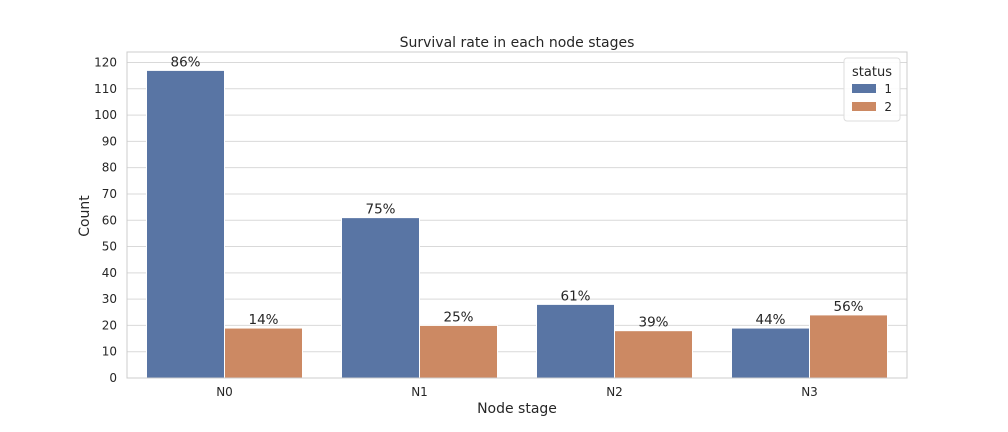 This screenshot has width=1008, height=432. Describe the element at coordinates (517, 409) in the screenshot. I see `x-axis-label: Node stage` at that location.